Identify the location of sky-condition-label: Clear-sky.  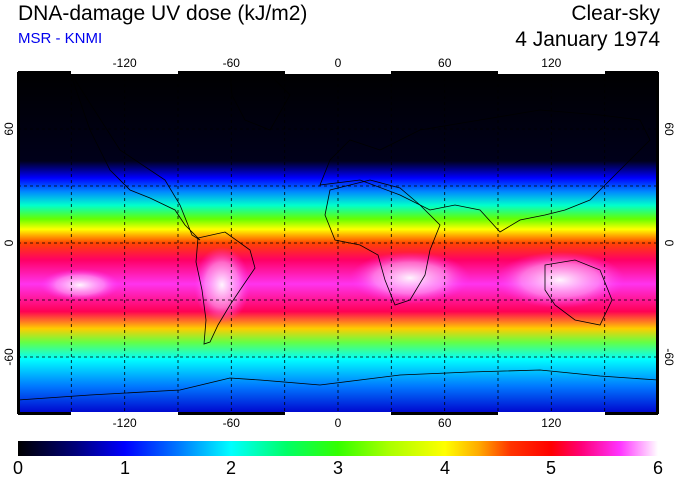
(615, 13).